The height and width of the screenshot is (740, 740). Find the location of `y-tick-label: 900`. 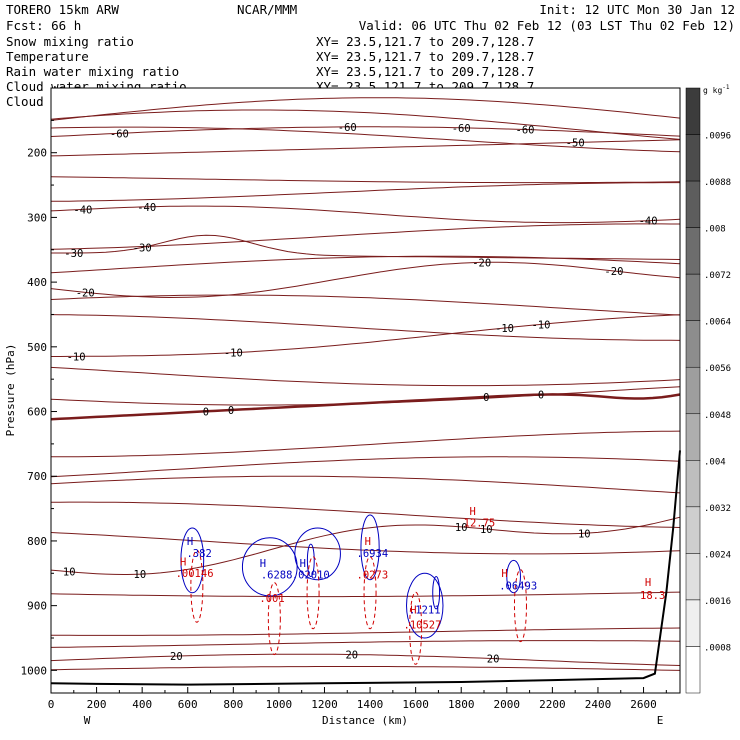

y-tick-label: 900 is located at coordinates (37, 606).